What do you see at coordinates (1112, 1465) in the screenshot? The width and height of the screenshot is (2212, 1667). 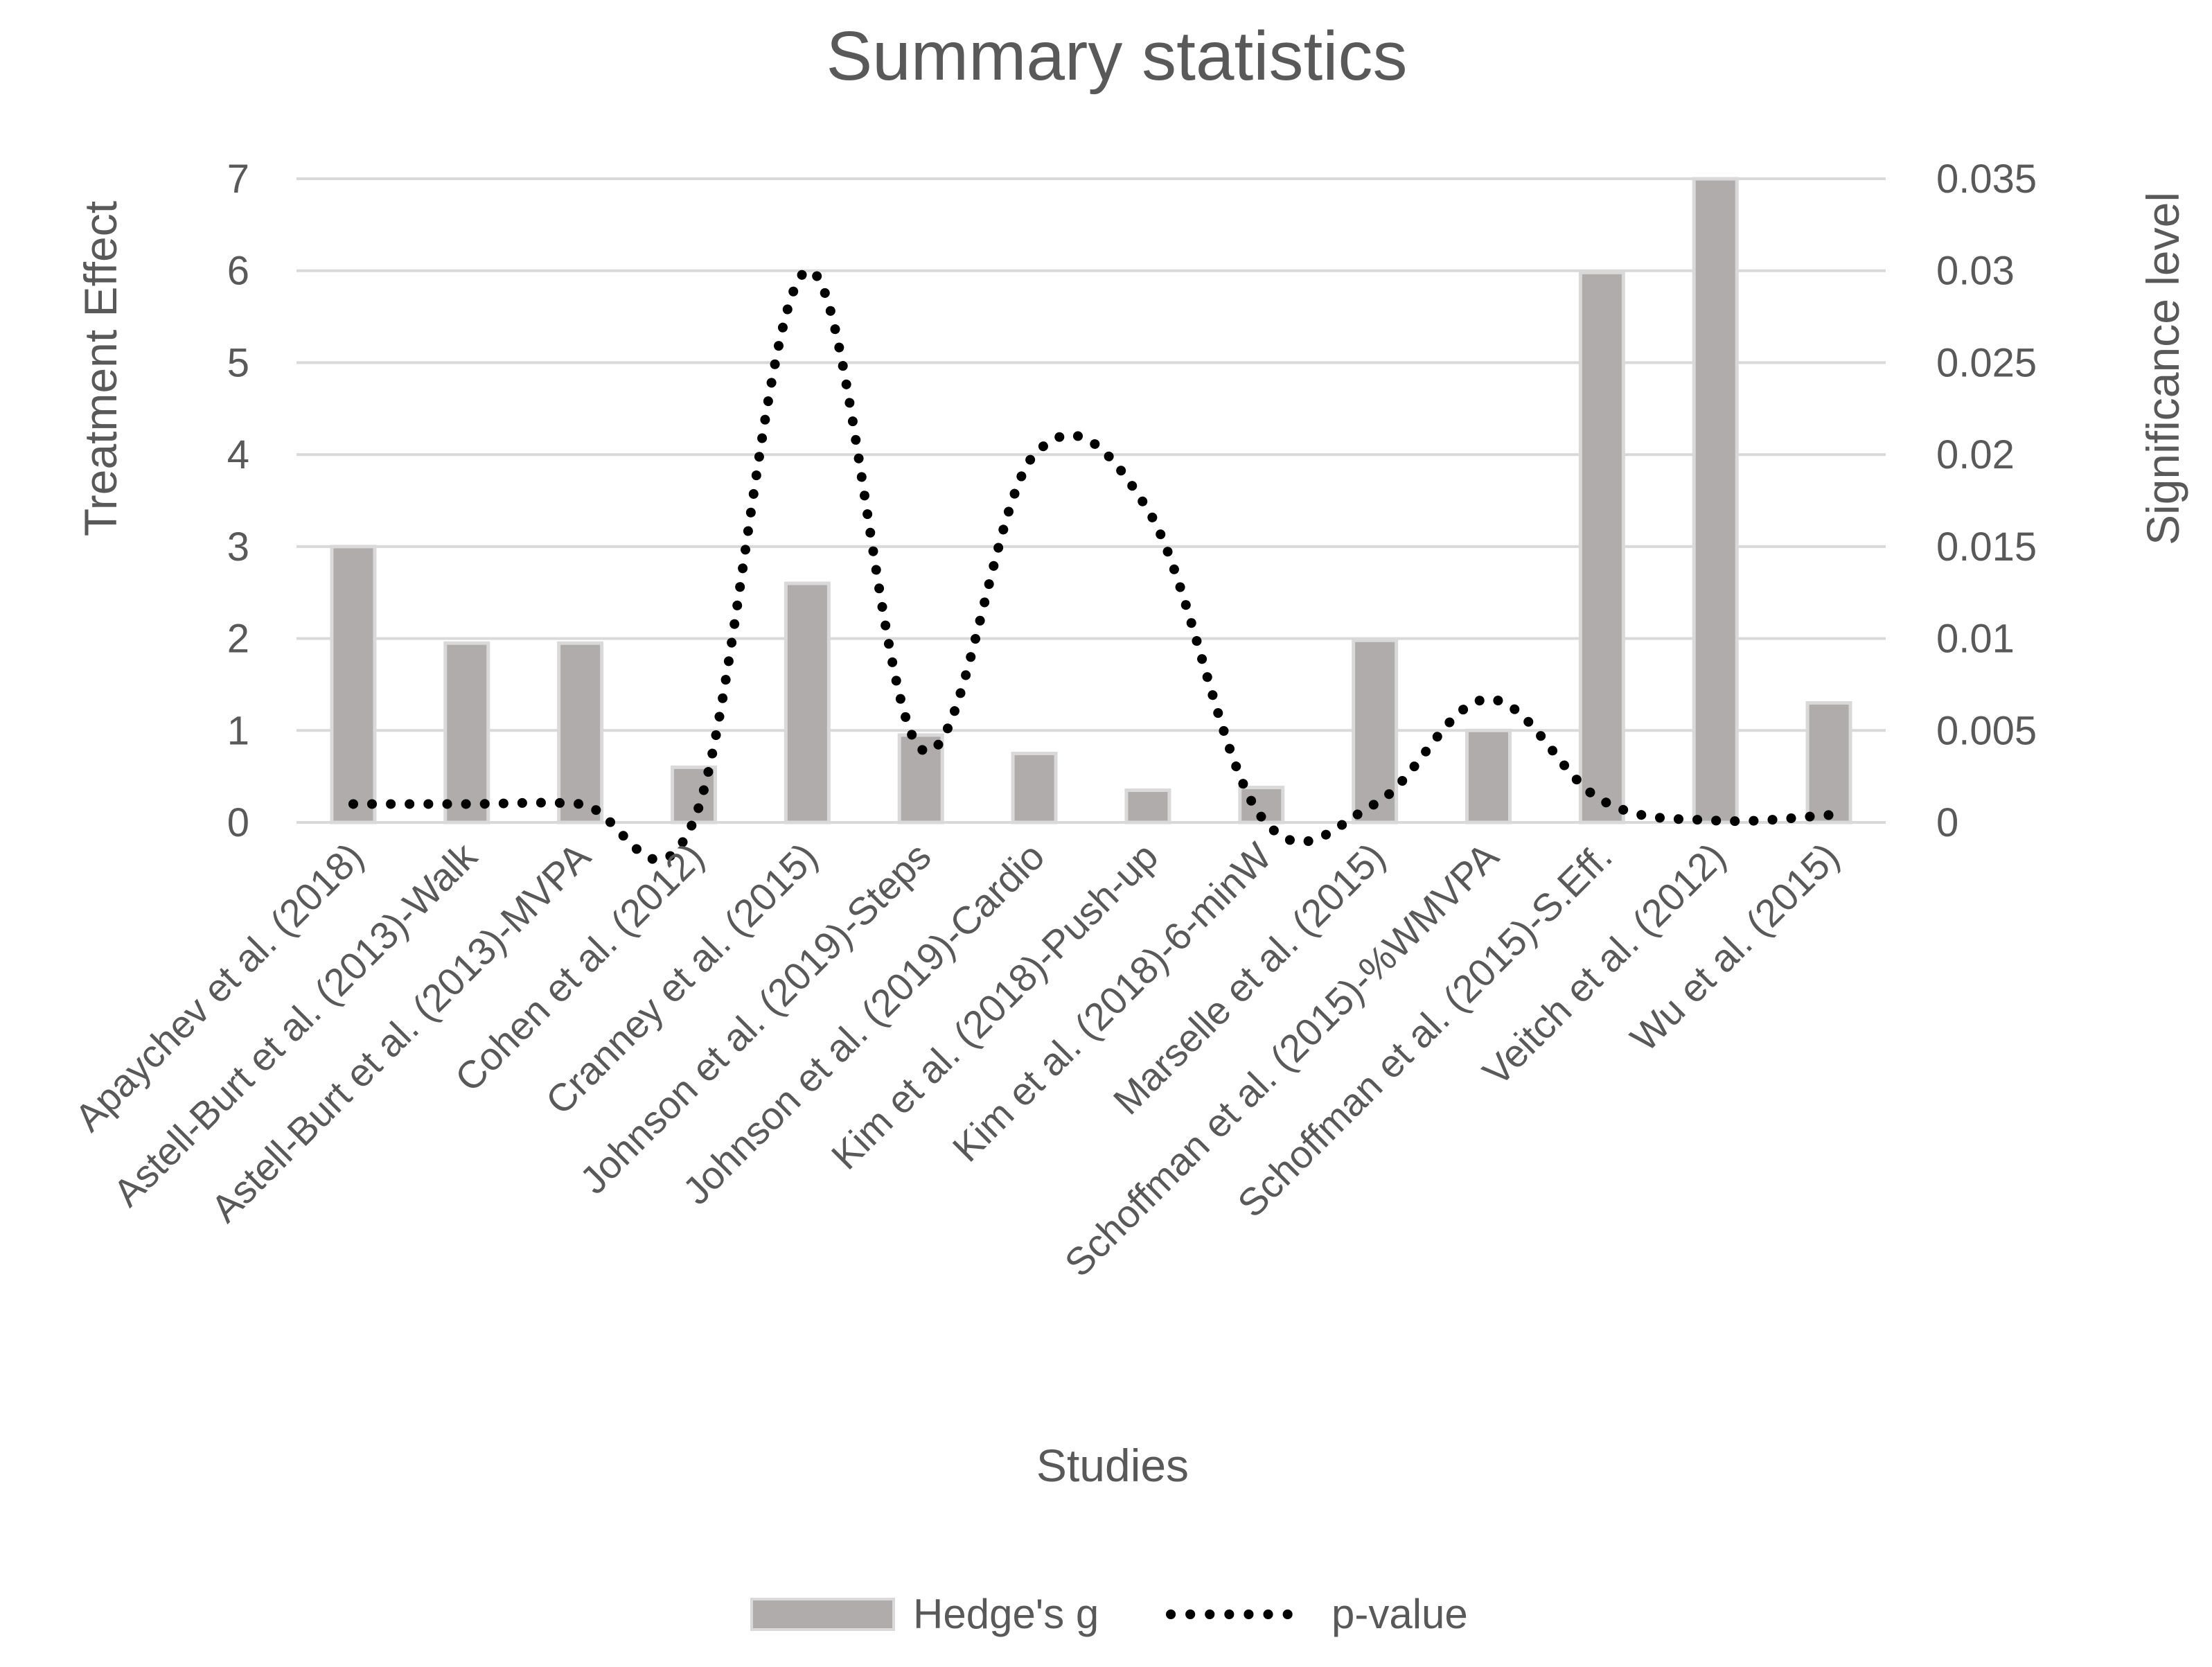 I see `x-axis-title: Studies` at bounding box center [1112, 1465].